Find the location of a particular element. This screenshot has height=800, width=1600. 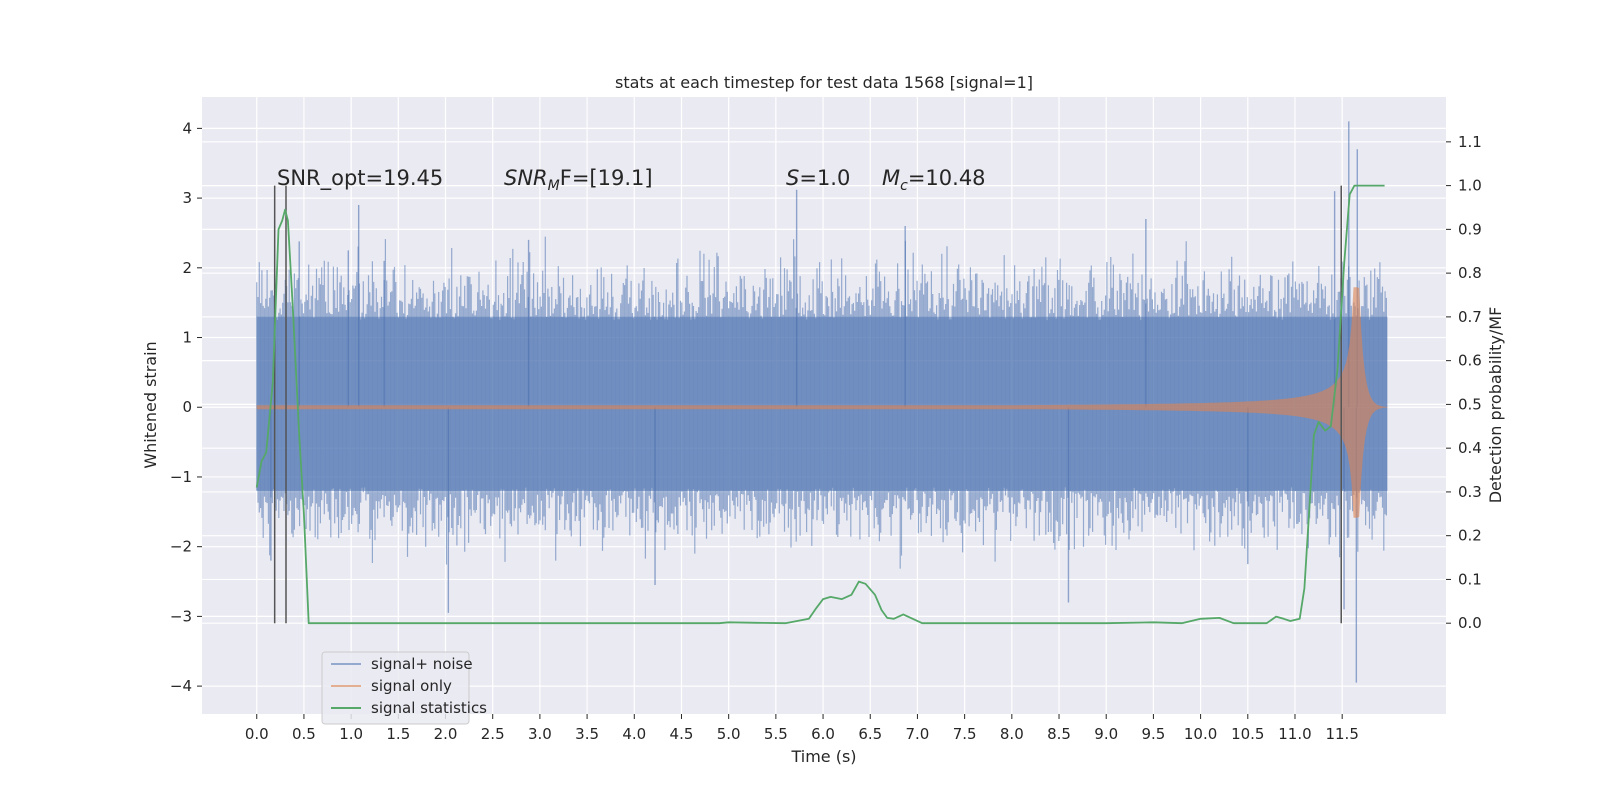

x-tick-label: 2.0 is located at coordinates (446, 734).